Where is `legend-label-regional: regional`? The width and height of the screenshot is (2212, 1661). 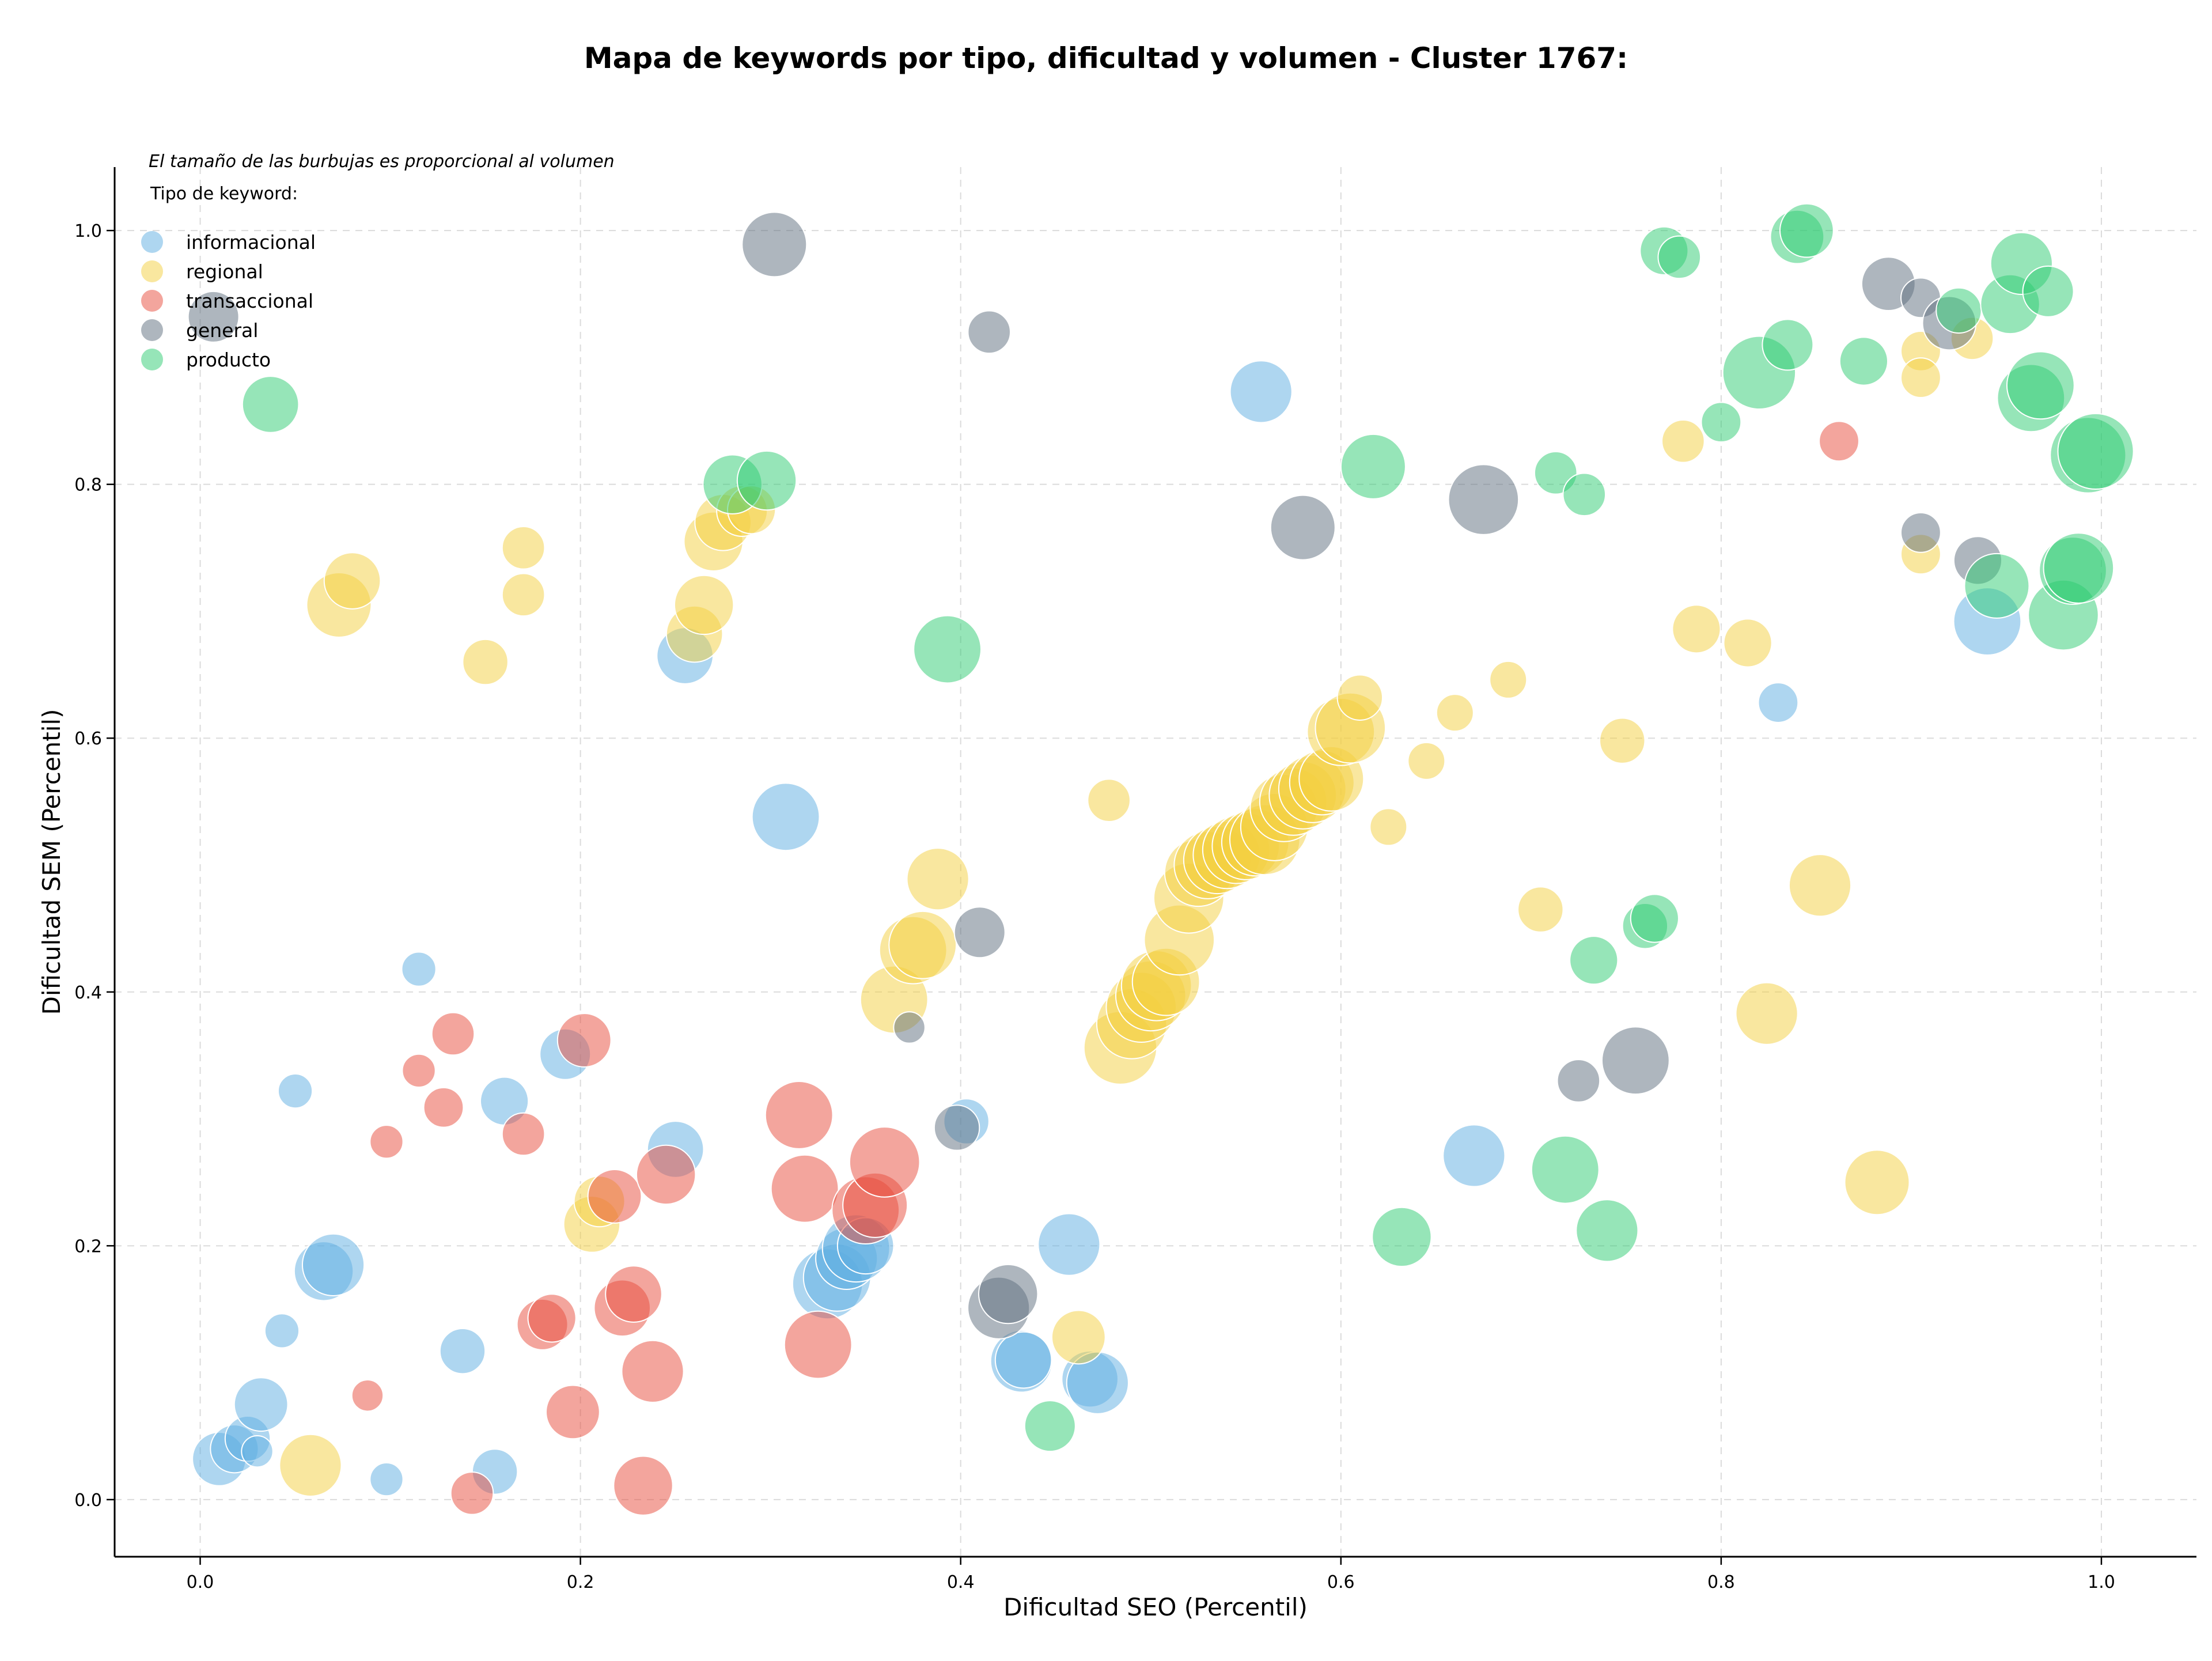
legend-label-regional: regional is located at coordinates (224, 271).